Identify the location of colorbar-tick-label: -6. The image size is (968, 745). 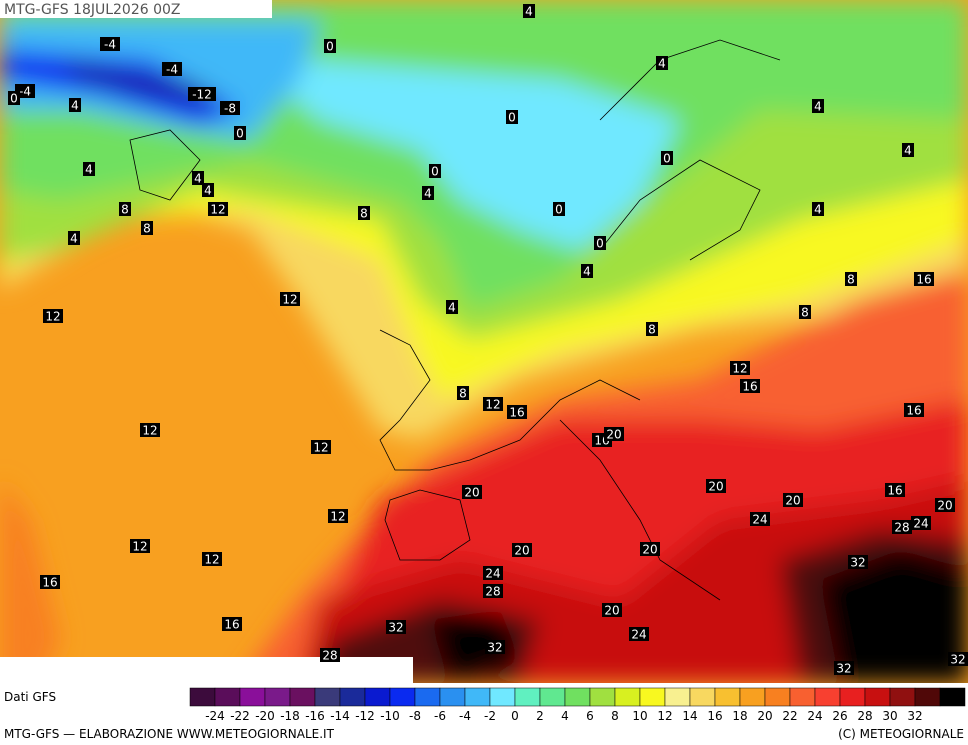
(440, 716).